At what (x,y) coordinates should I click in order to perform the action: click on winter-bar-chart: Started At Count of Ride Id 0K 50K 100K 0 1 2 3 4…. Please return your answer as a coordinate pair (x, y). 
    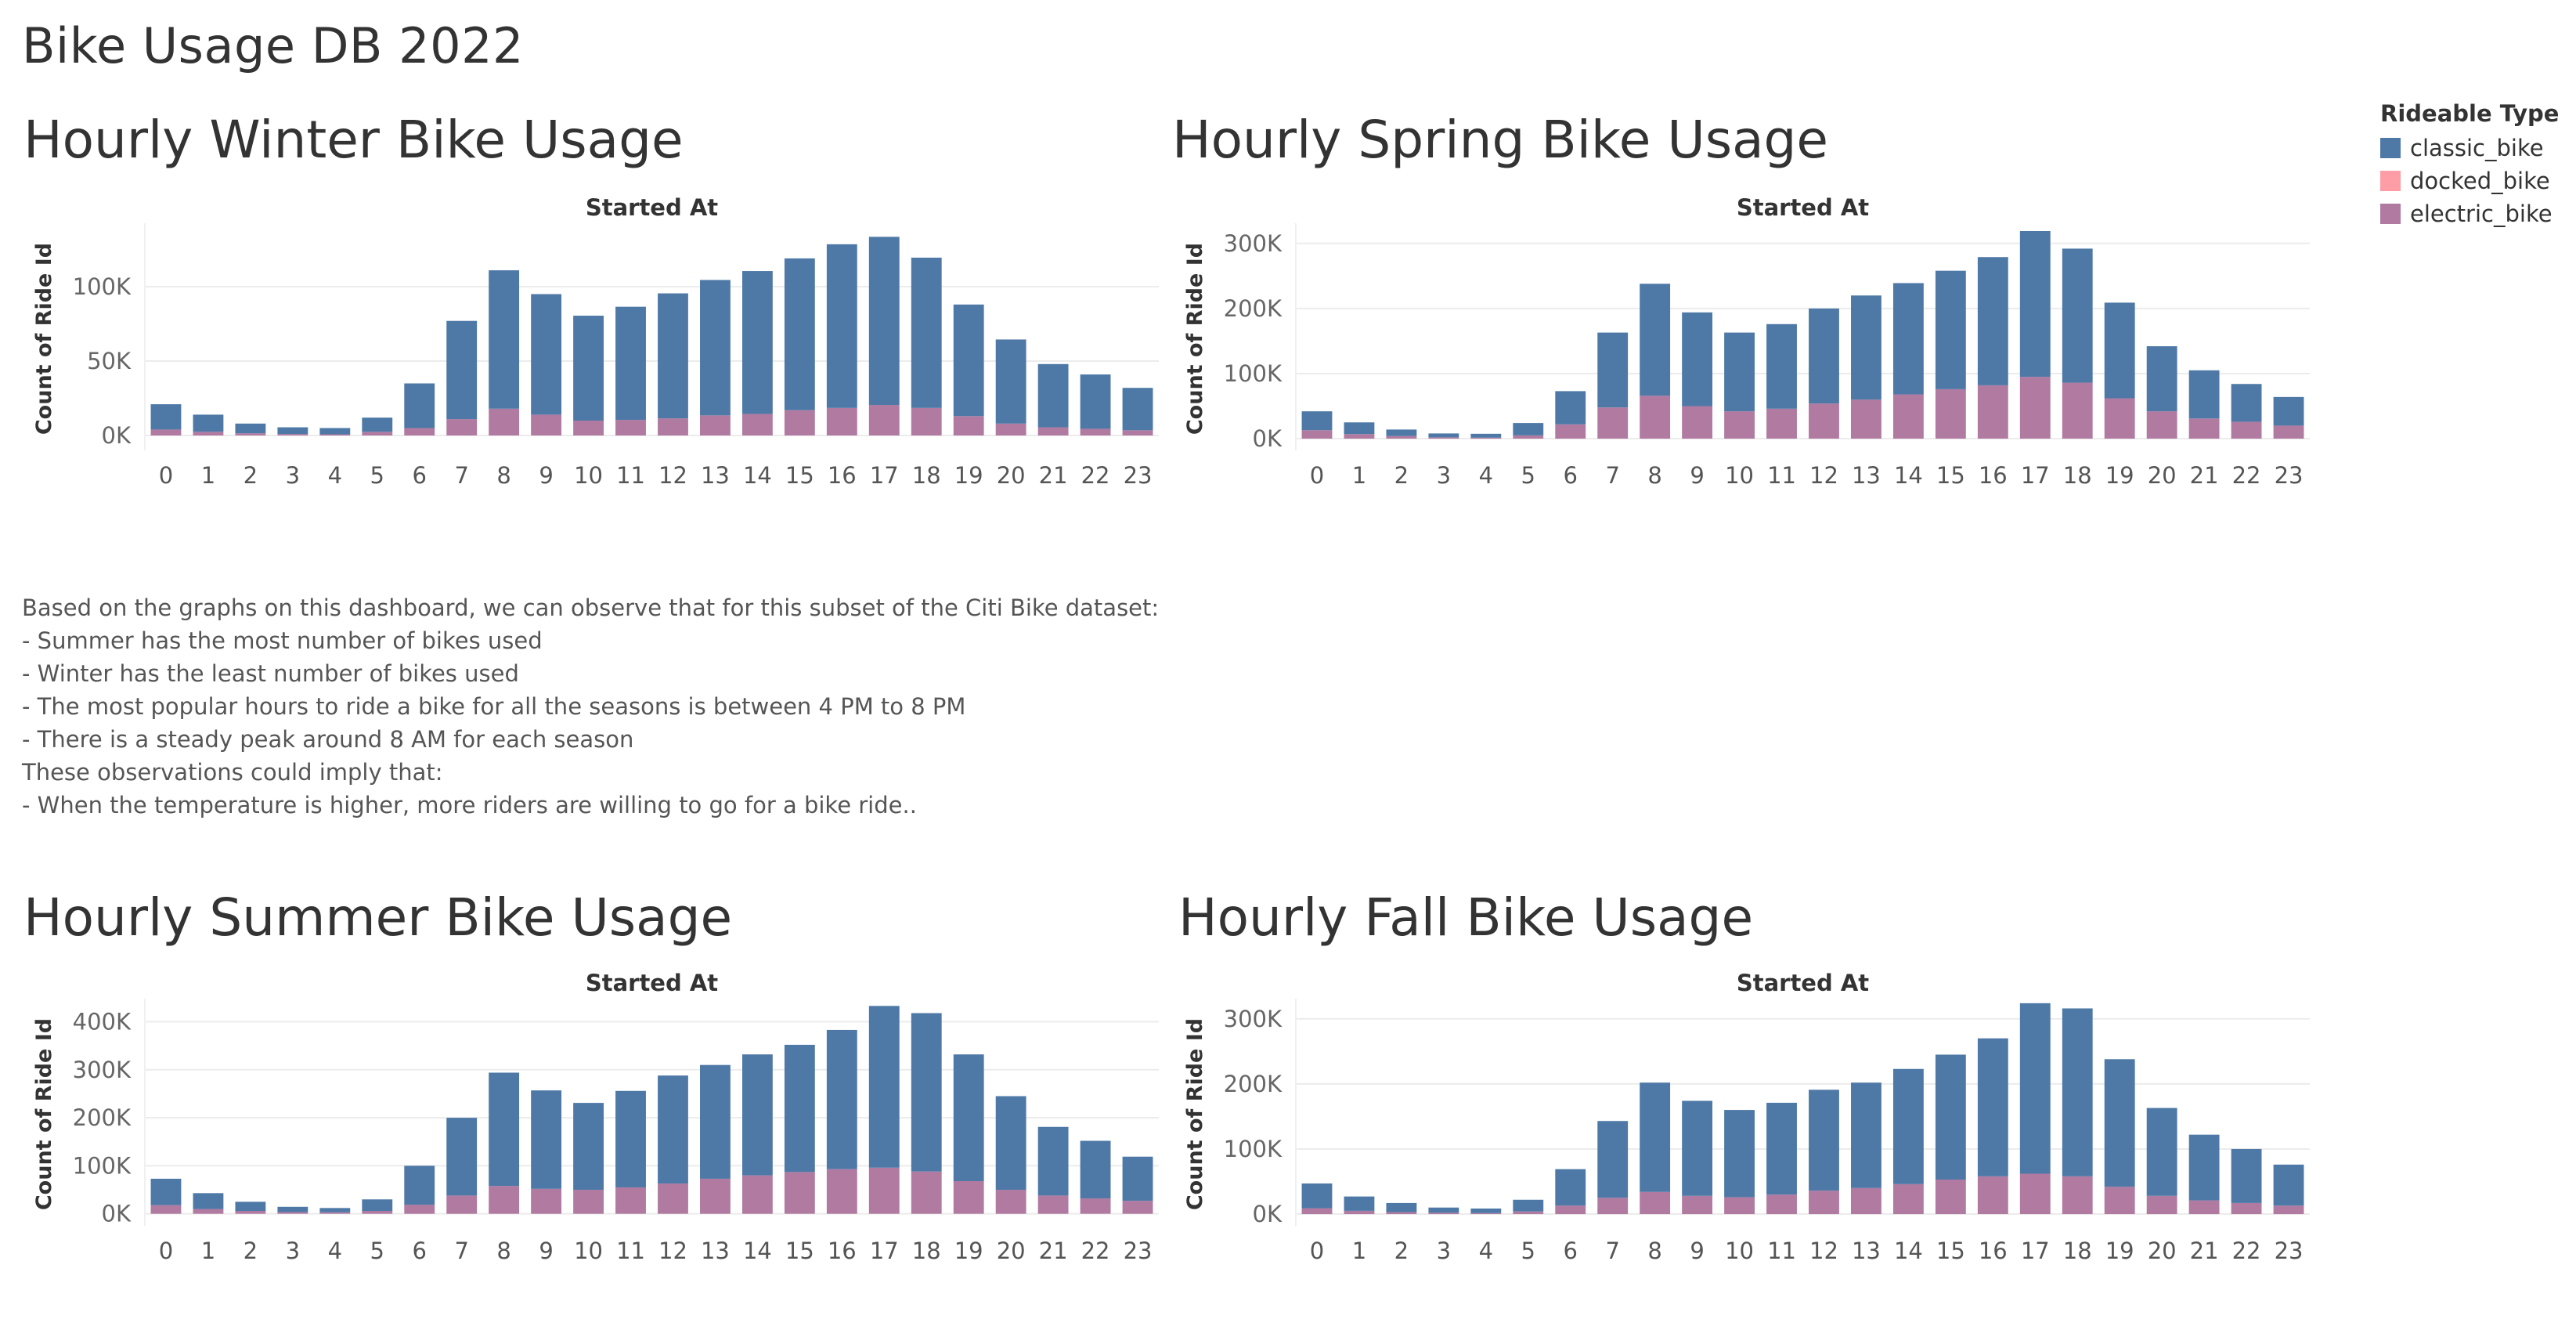
    Looking at the image, I should click on (591, 356).